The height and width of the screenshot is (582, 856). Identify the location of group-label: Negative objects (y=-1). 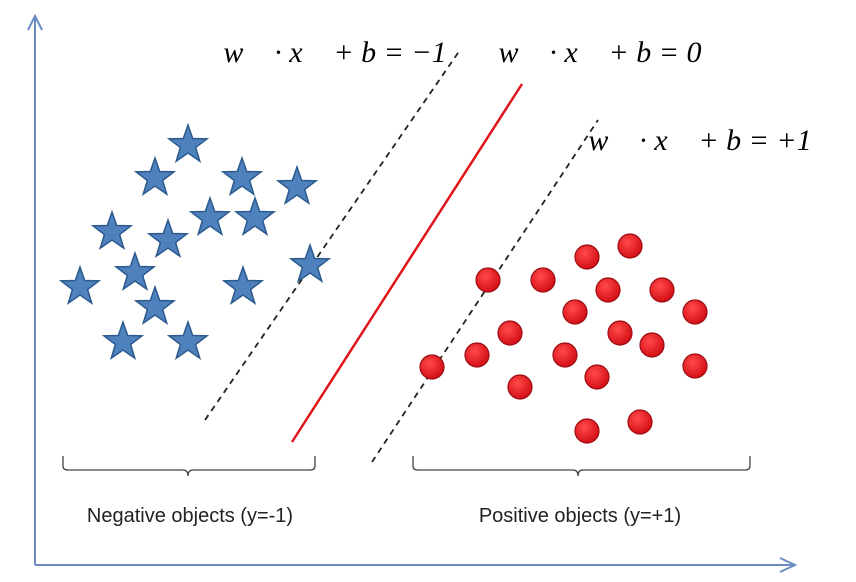
(190, 516).